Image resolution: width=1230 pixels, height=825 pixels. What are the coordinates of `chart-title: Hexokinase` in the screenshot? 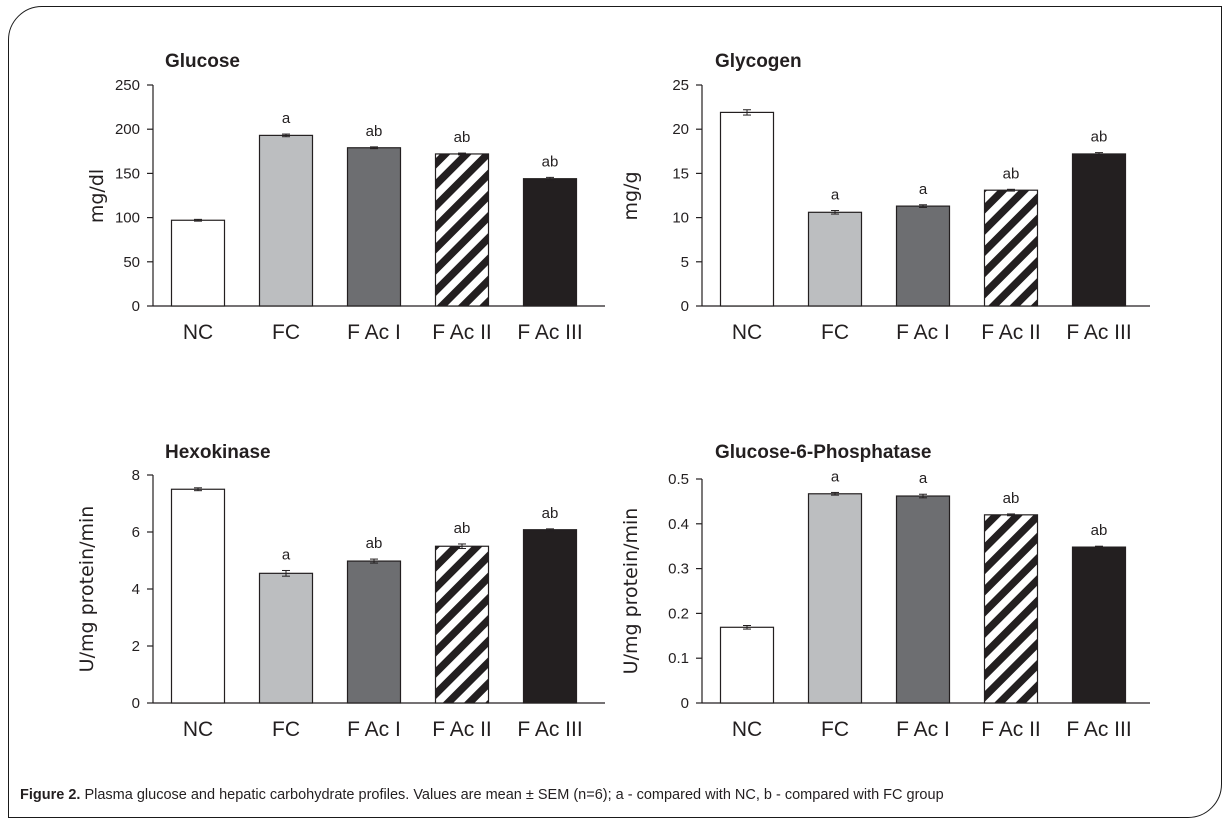 It's located at (218, 452).